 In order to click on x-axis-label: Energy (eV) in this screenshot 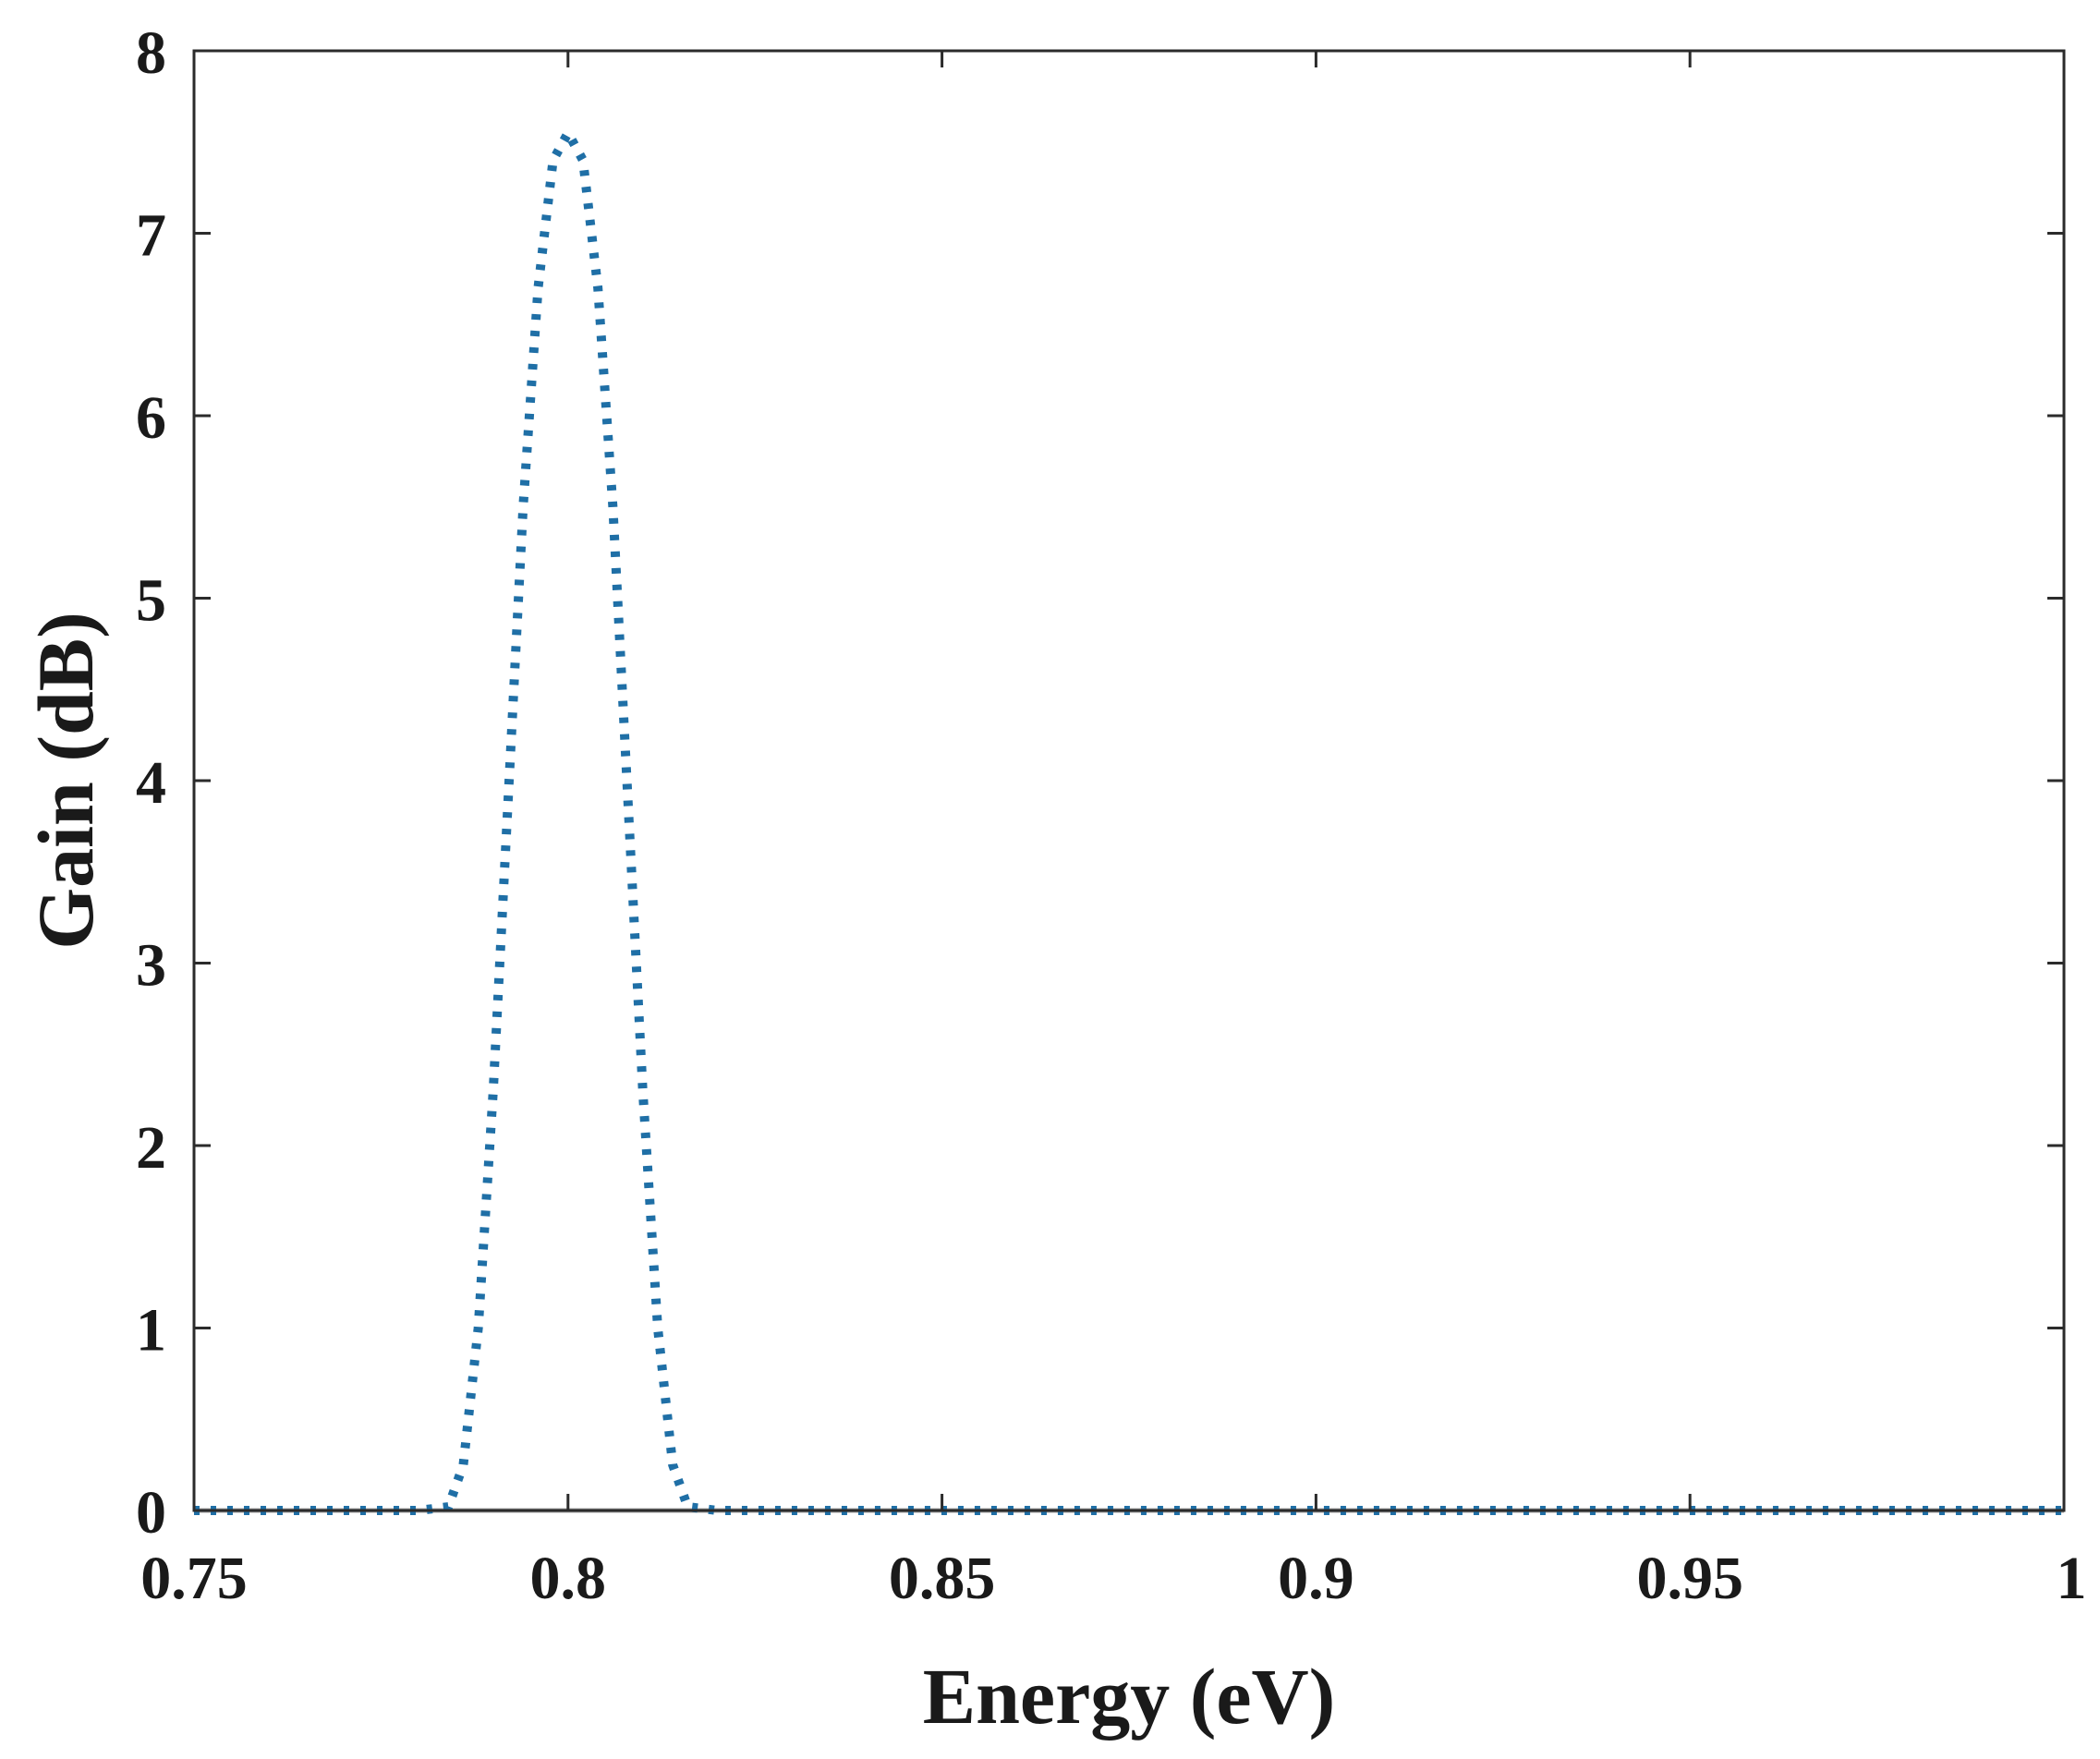, I will do `click(1130, 1696)`.